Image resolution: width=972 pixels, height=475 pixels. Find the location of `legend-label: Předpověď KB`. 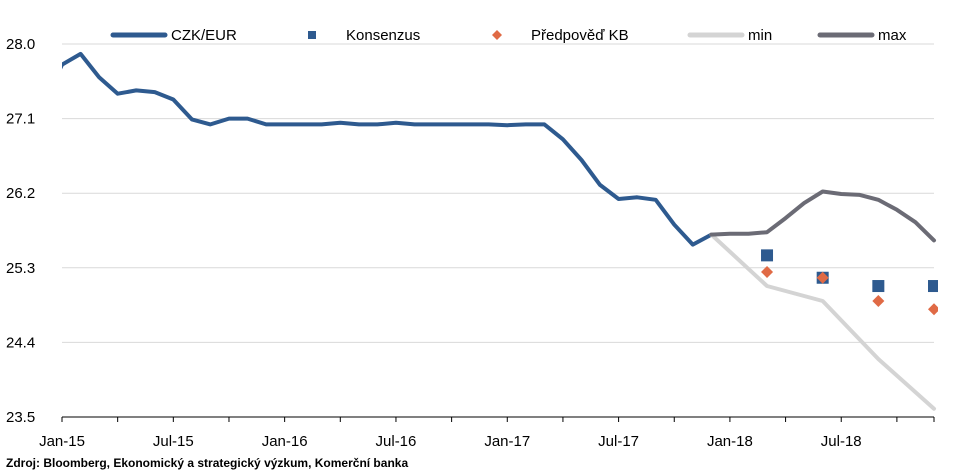

legend-label: Předpověď KB is located at coordinates (580, 35).